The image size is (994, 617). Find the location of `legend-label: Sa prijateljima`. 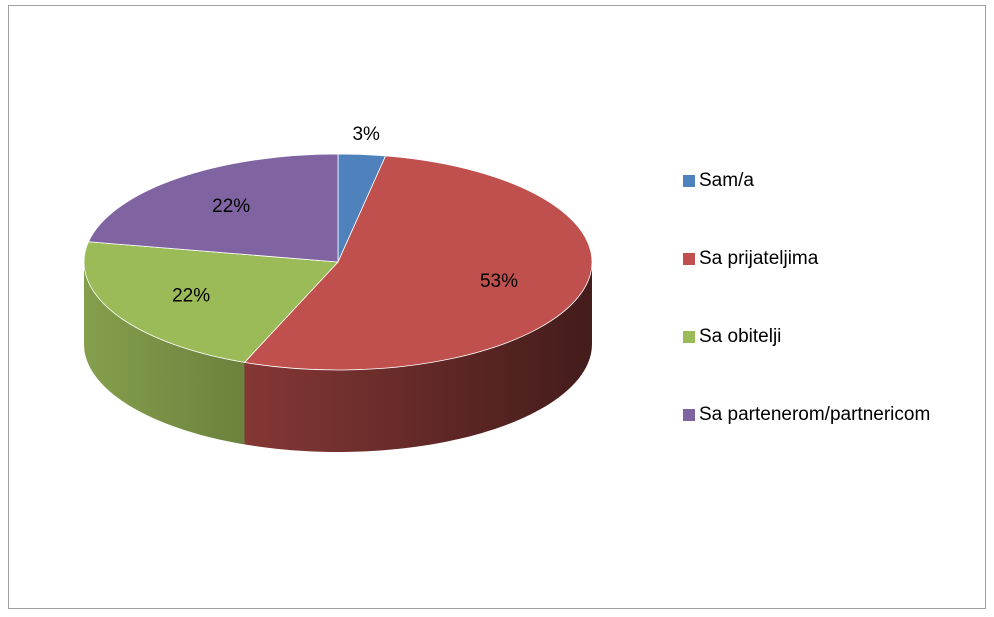

legend-label: Sa prijateljima is located at coordinates (759, 258).